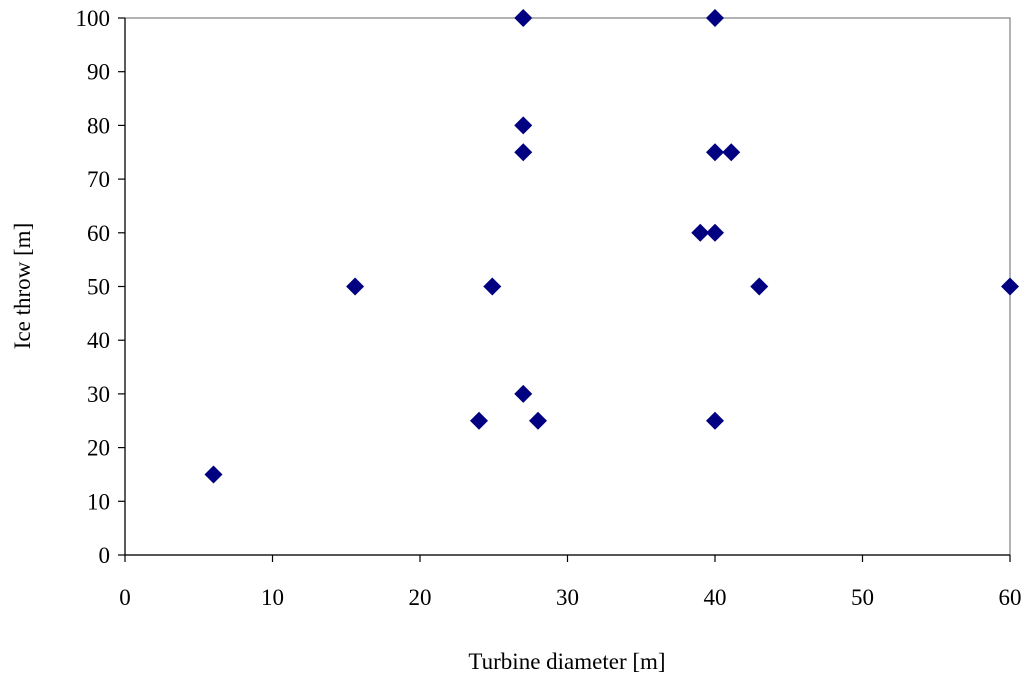 Image resolution: width=1030 pixels, height=679 pixels. I want to click on x-axis: 0 10 20 30 40 50 60, so click(570, 582).